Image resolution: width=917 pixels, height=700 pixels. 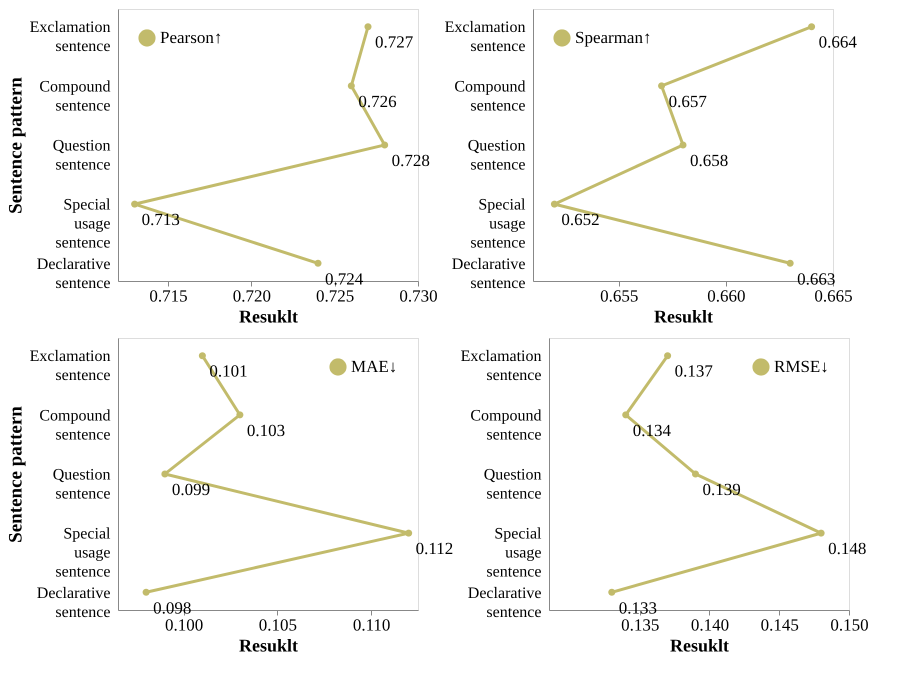 What do you see at coordinates (726, 296) in the screenshot?
I see `x-tick-label: 0.660` at bounding box center [726, 296].